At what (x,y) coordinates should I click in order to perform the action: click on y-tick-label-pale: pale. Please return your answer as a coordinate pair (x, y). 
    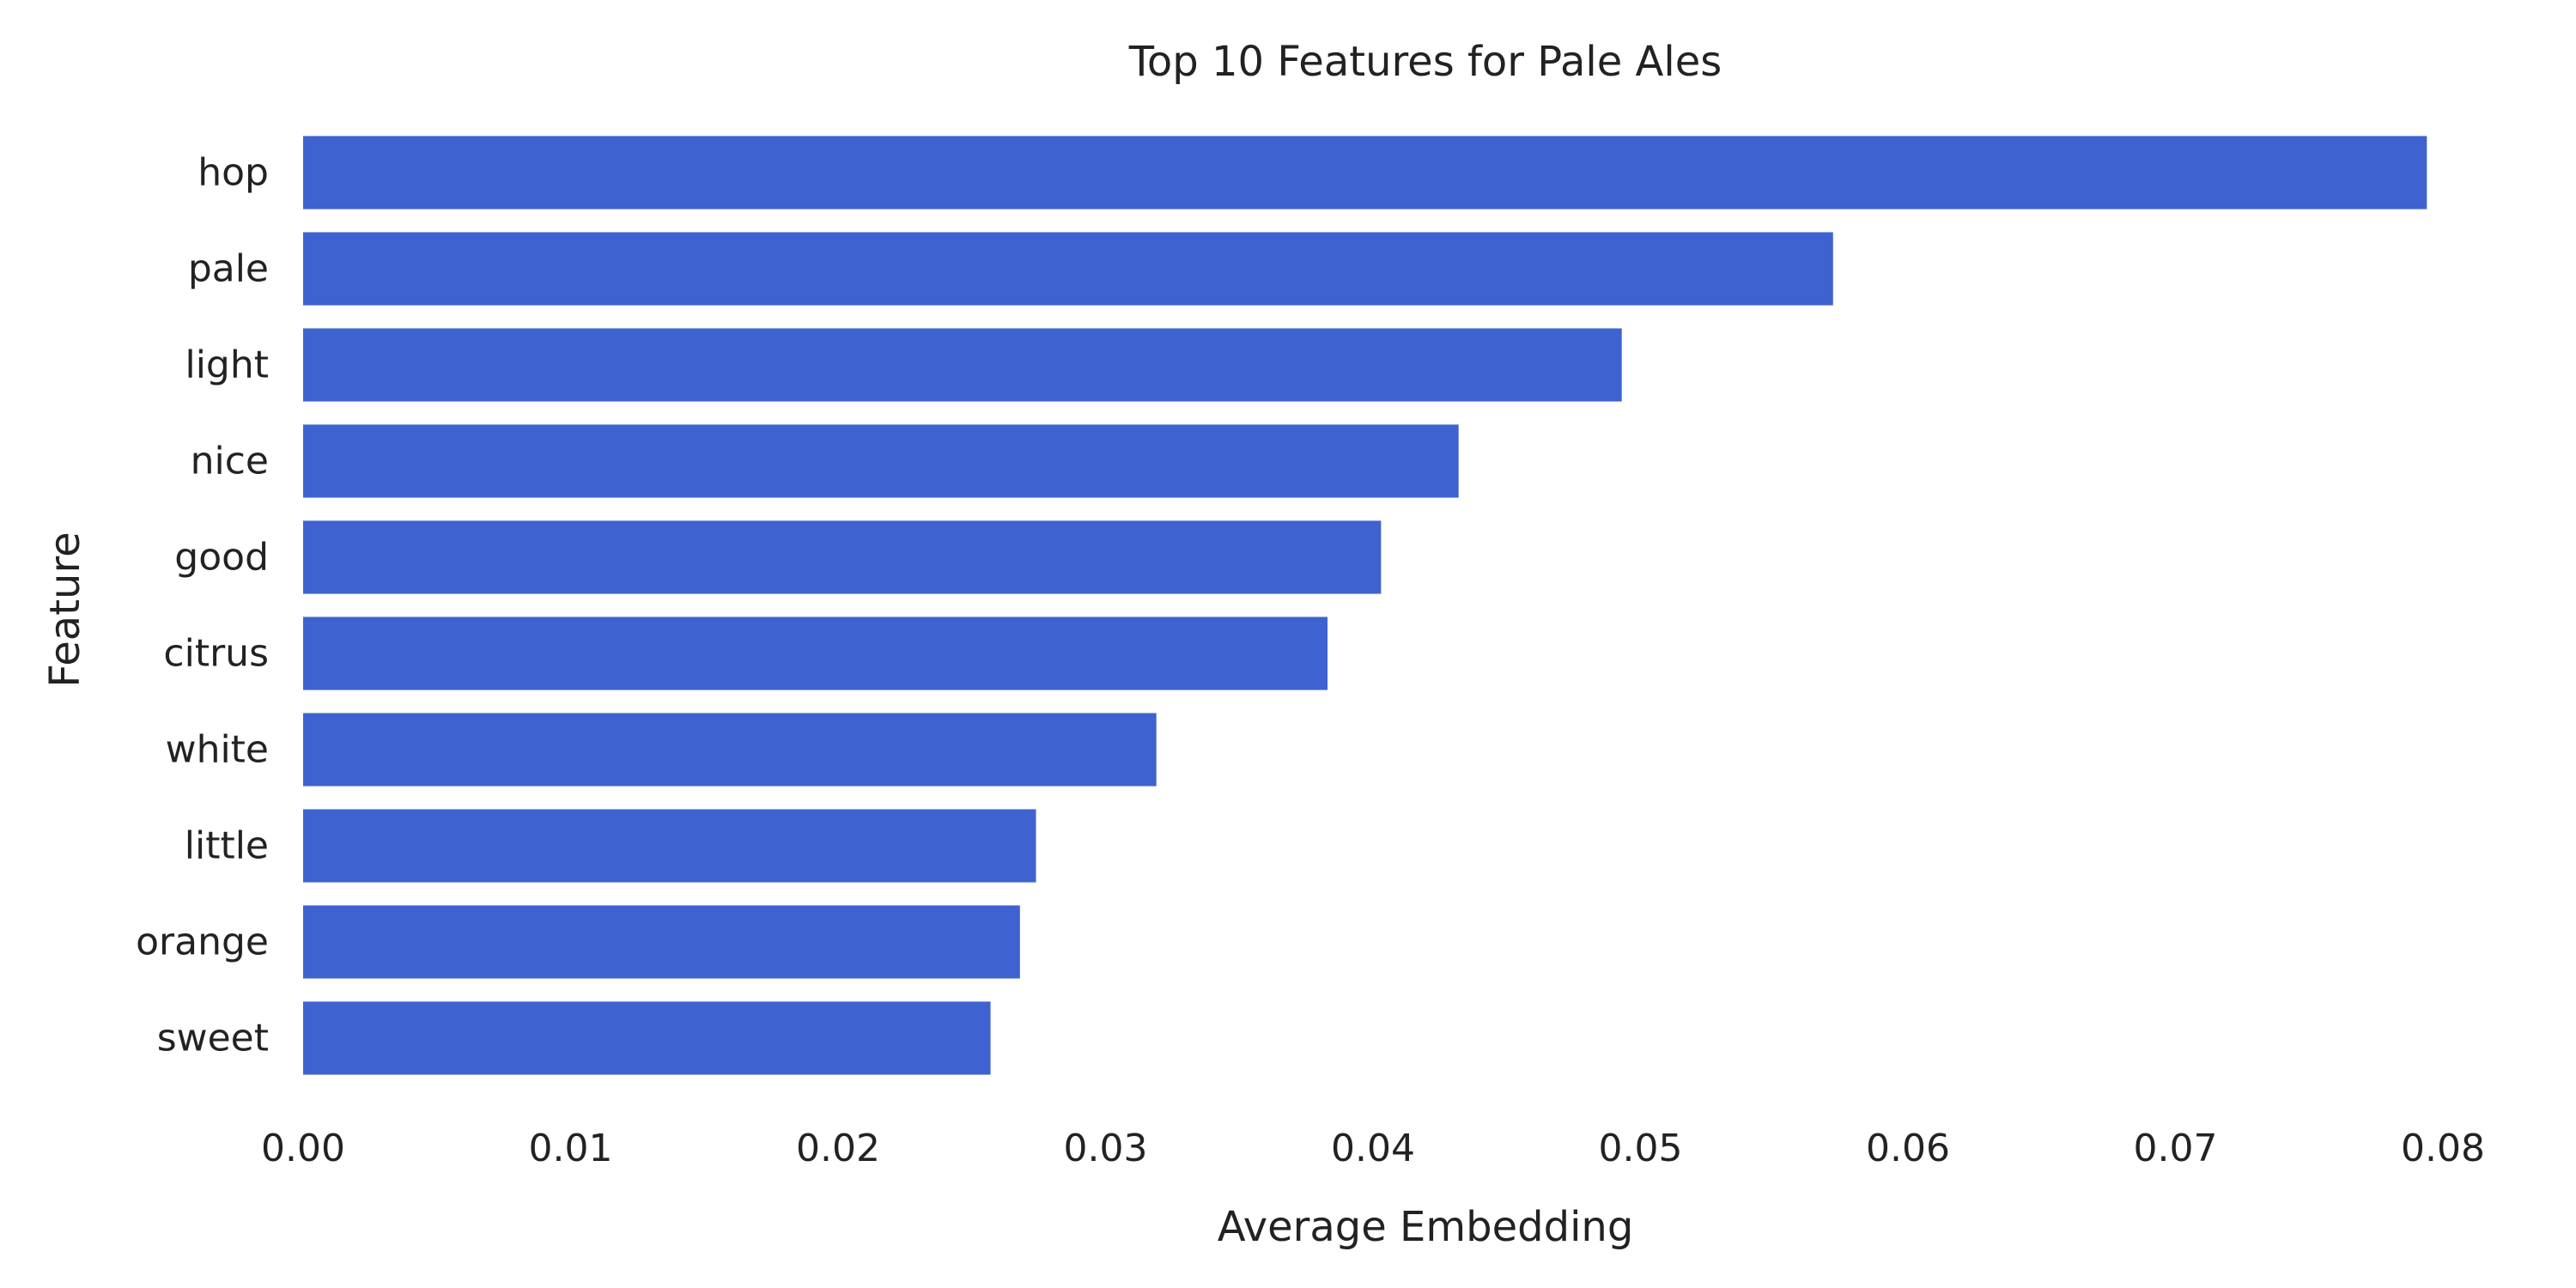
    Looking at the image, I should click on (229, 269).